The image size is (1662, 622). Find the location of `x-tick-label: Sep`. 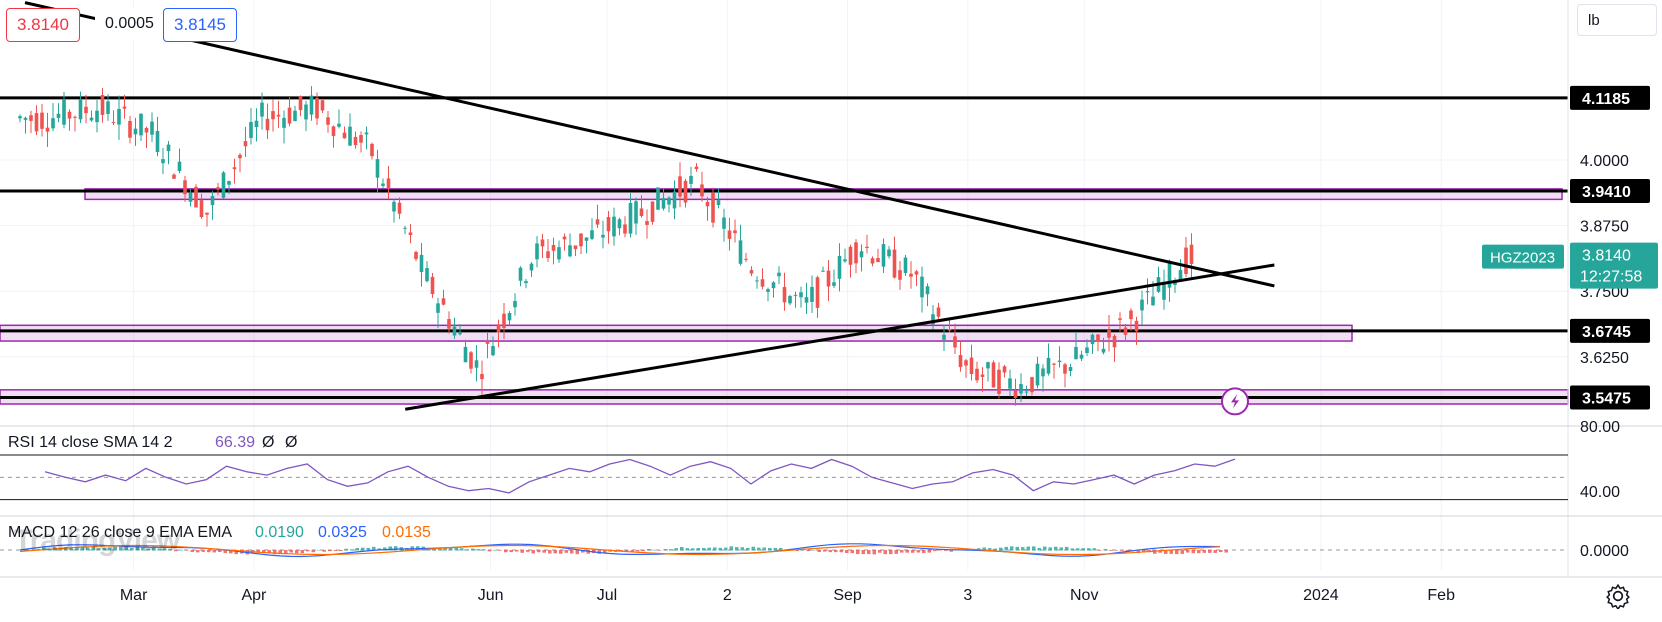

x-tick-label: Sep is located at coordinates (847, 595).